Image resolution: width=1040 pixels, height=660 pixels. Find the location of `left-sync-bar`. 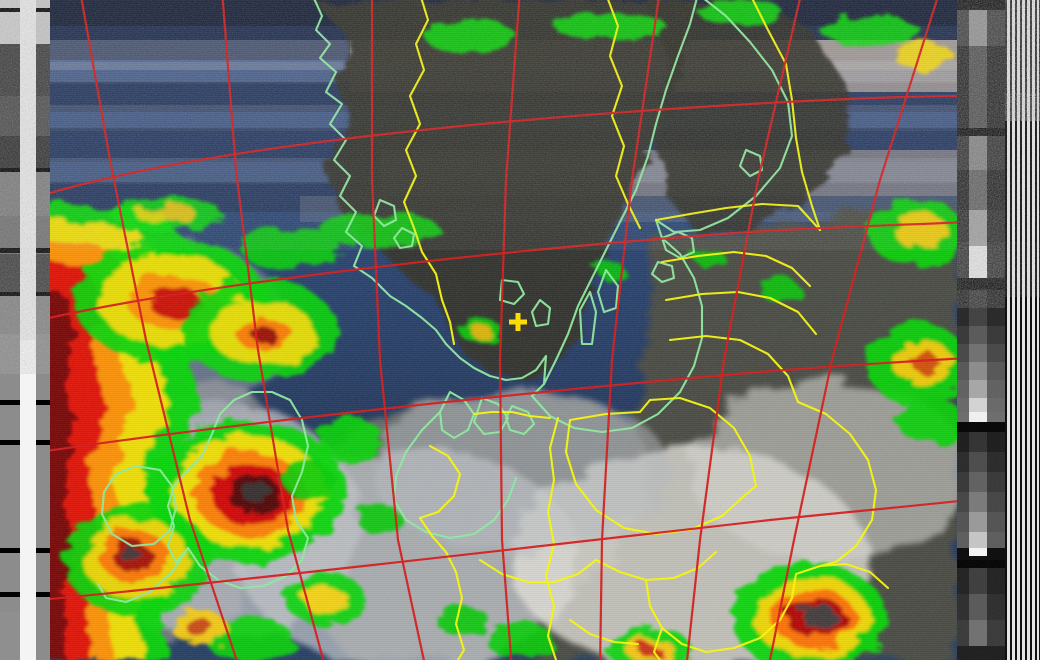

left-sync-bar is located at coordinates (28, 330).